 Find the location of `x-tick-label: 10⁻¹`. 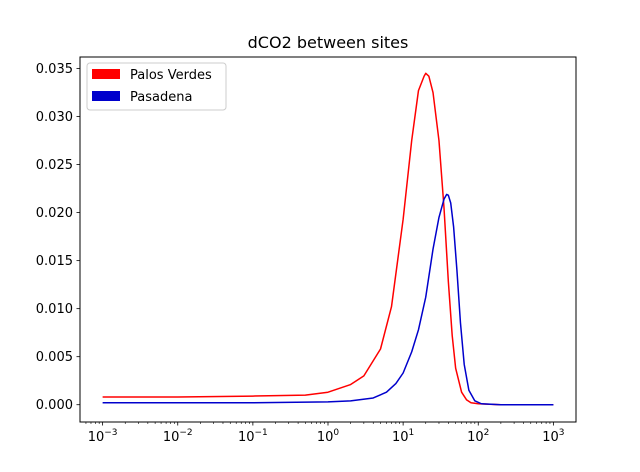

x-tick-label: 10⁻¹ is located at coordinates (253, 436).